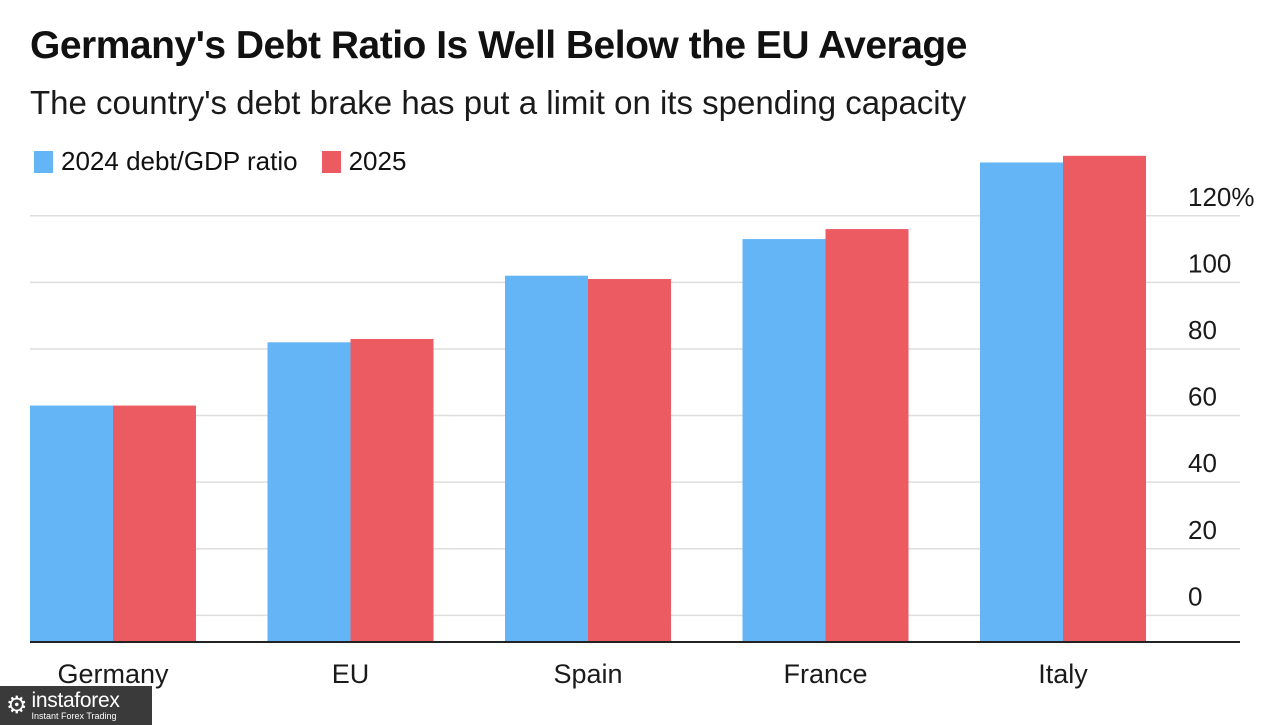 The height and width of the screenshot is (725, 1280). Describe the element at coordinates (1021, 402) in the screenshot. I see `bar-2024-italy` at that location.